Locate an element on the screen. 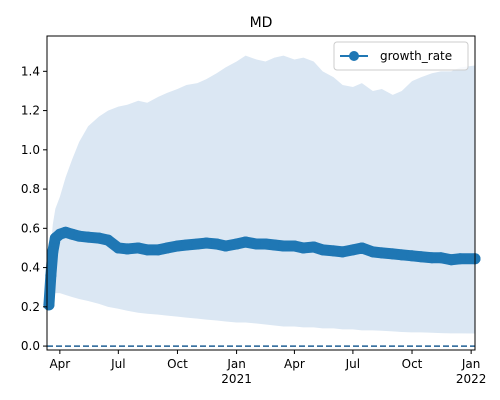 The width and height of the screenshot is (500, 400). y-tick-label: 0.6 is located at coordinates (30, 228).